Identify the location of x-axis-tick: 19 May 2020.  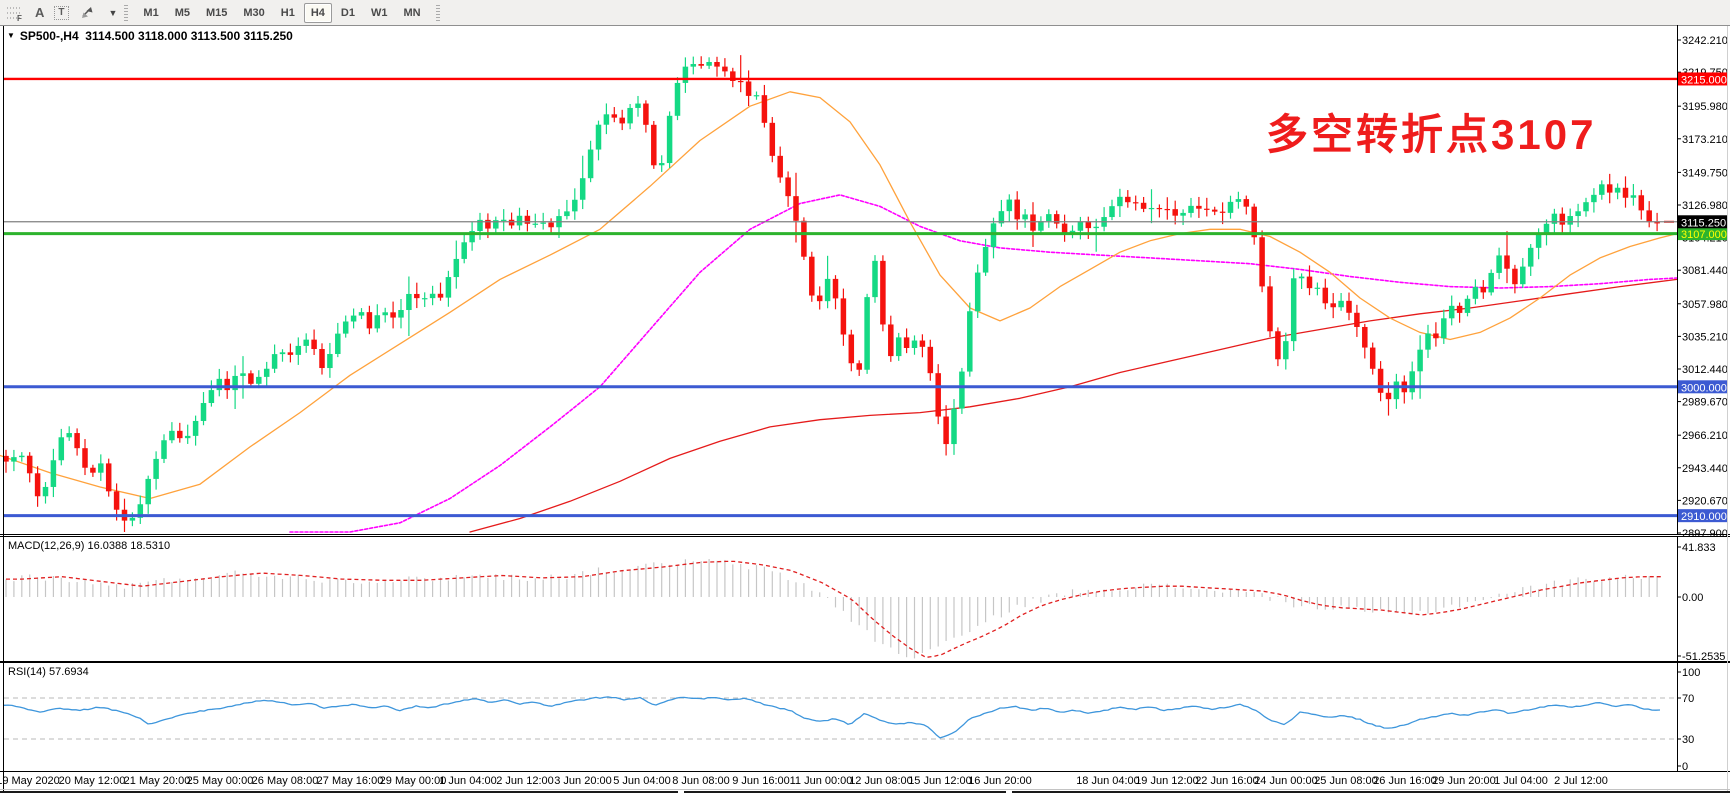
(30, 781).